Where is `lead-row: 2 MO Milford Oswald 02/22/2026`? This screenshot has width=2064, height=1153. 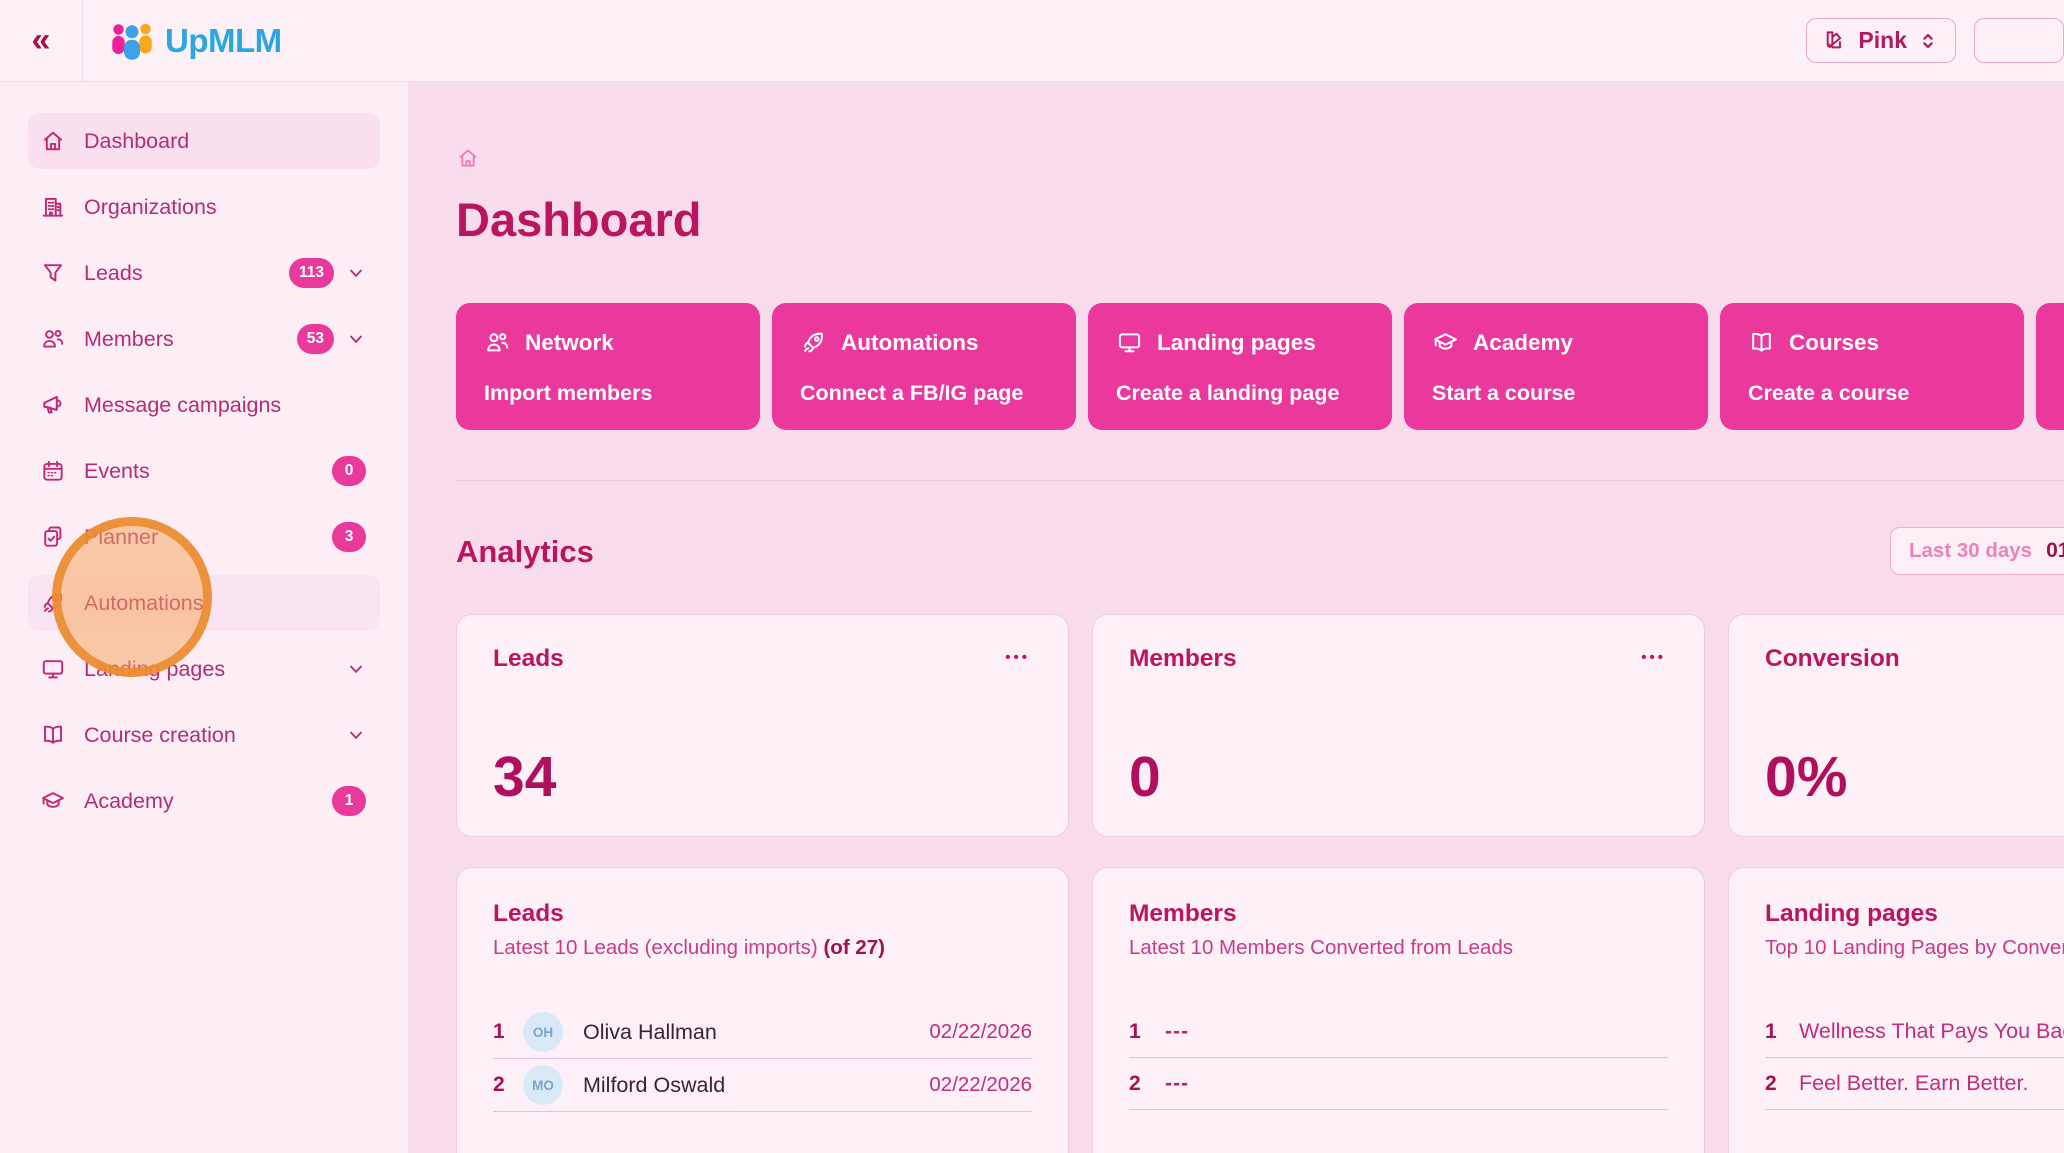 lead-row: 2 MO Milford Oswald 02/22/2026 is located at coordinates (762, 1085).